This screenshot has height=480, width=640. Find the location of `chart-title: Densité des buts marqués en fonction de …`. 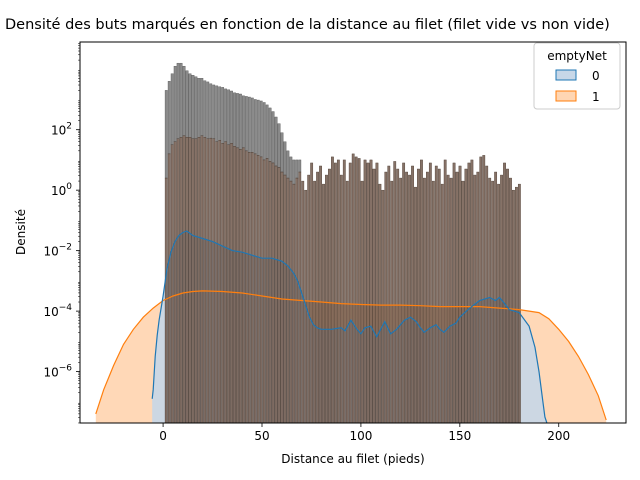

chart-title: Densité des buts marqués en fonction de … is located at coordinates (307, 25).